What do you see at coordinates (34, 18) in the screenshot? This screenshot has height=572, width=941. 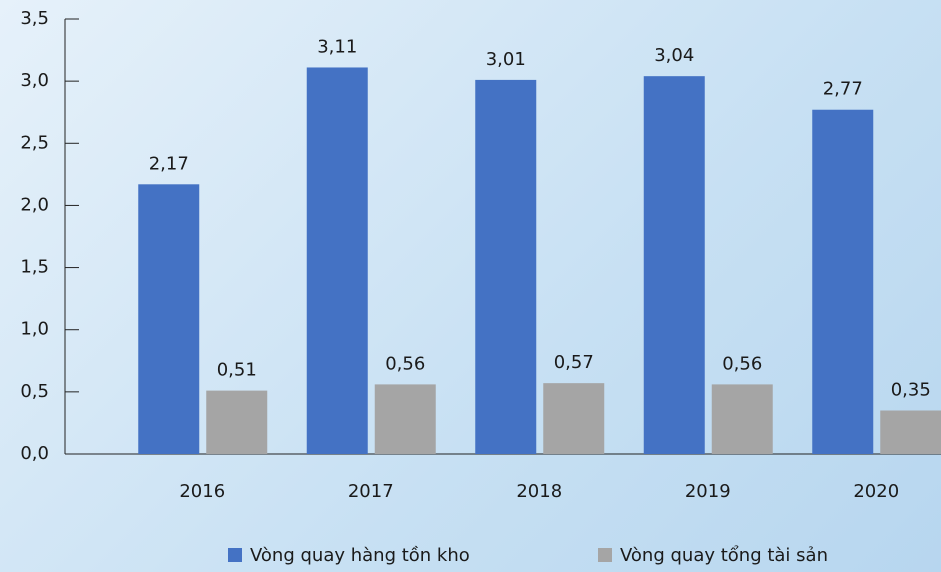 I see `y-tick-label: 3,5` at bounding box center [34, 18].